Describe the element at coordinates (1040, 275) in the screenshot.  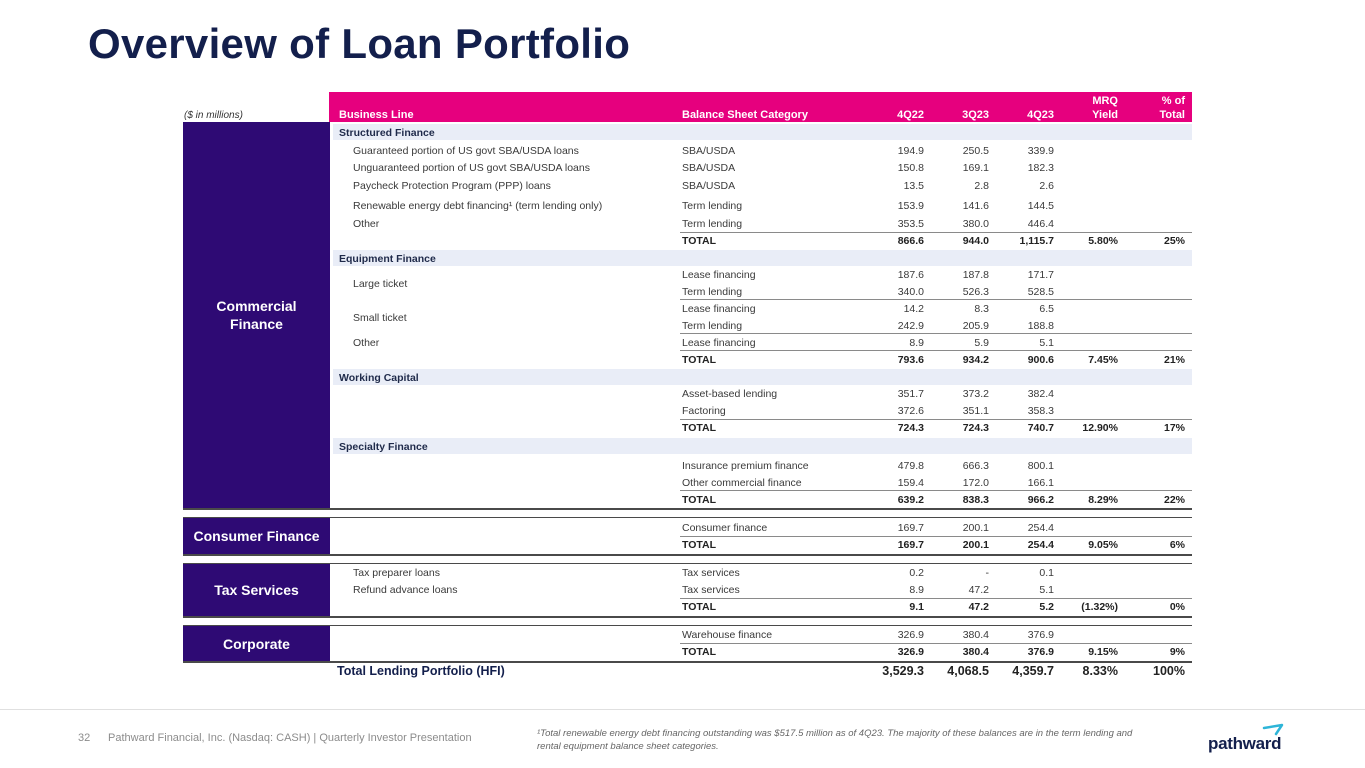
I see `value-4q23-cell: 171.7` at that location.